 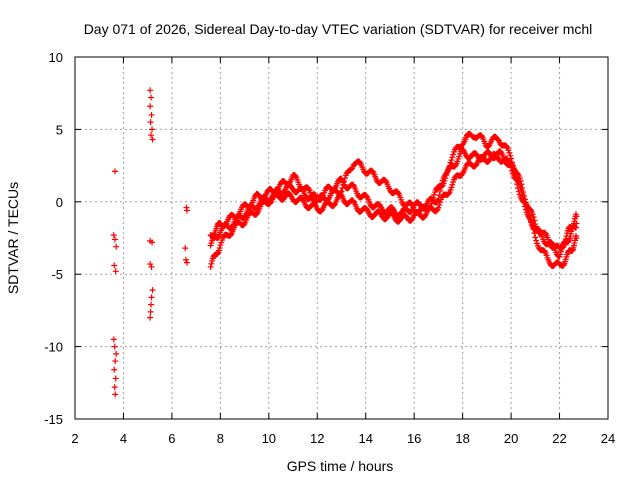 What do you see at coordinates (59, 202) in the screenshot?
I see `y-tick-label: 0` at bounding box center [59, 202].